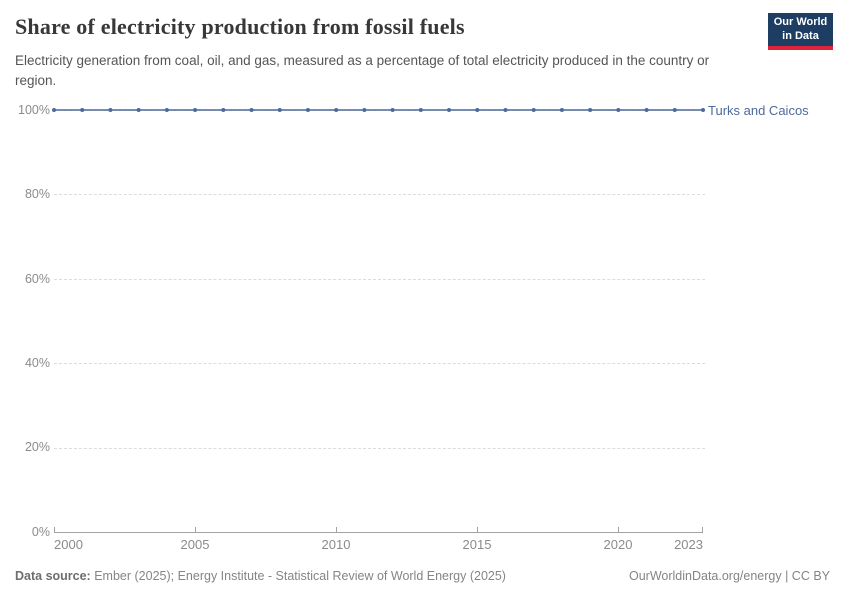 The width and height of the screenshot is (850, 600). I want to click on owid-url-license-link: OurWorldinData.org/energy | CC BY, so click(729, 576).